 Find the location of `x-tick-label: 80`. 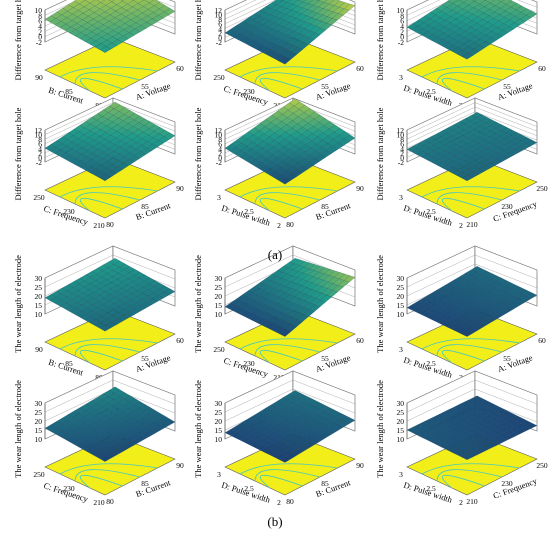

x-tick-label: 80 is located at coordinates (110, 224).